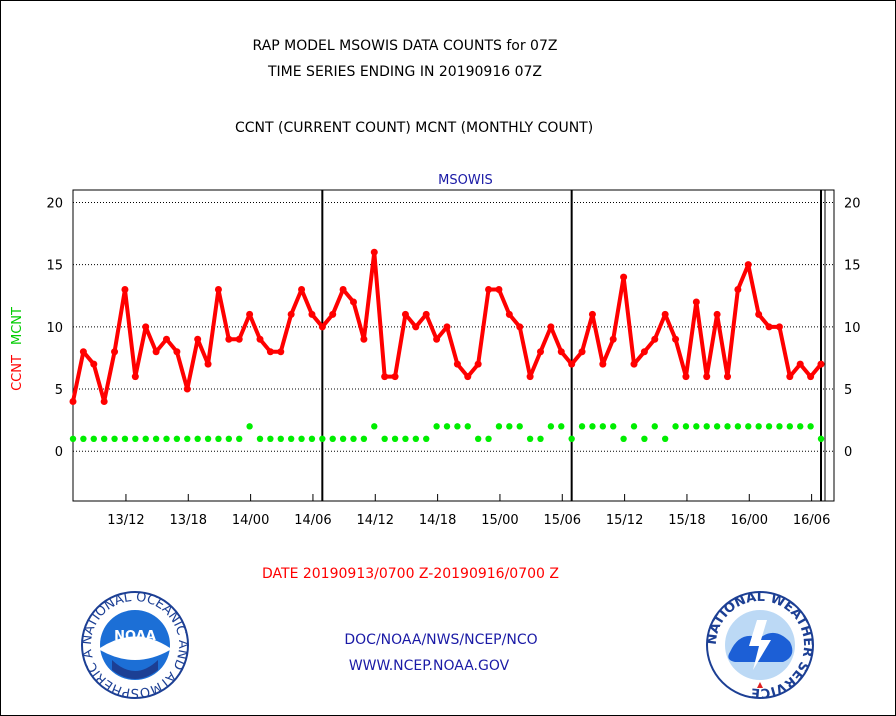  I want to click on x-tick-label: 14/12, so click(375, 520).